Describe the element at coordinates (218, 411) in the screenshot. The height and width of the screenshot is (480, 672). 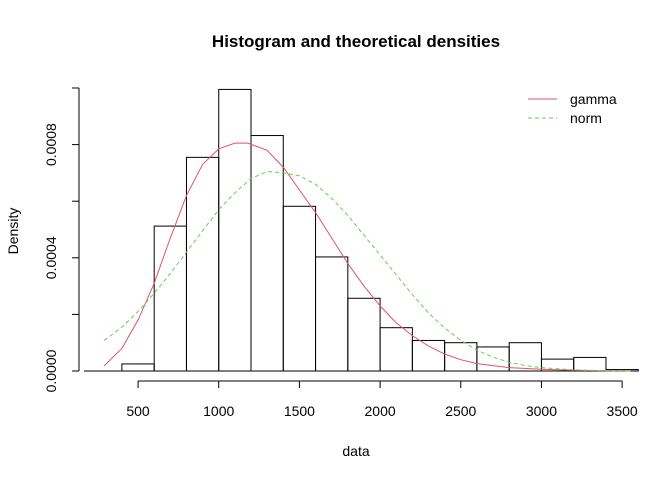
I see `x-tick-label: 1000` at that location.